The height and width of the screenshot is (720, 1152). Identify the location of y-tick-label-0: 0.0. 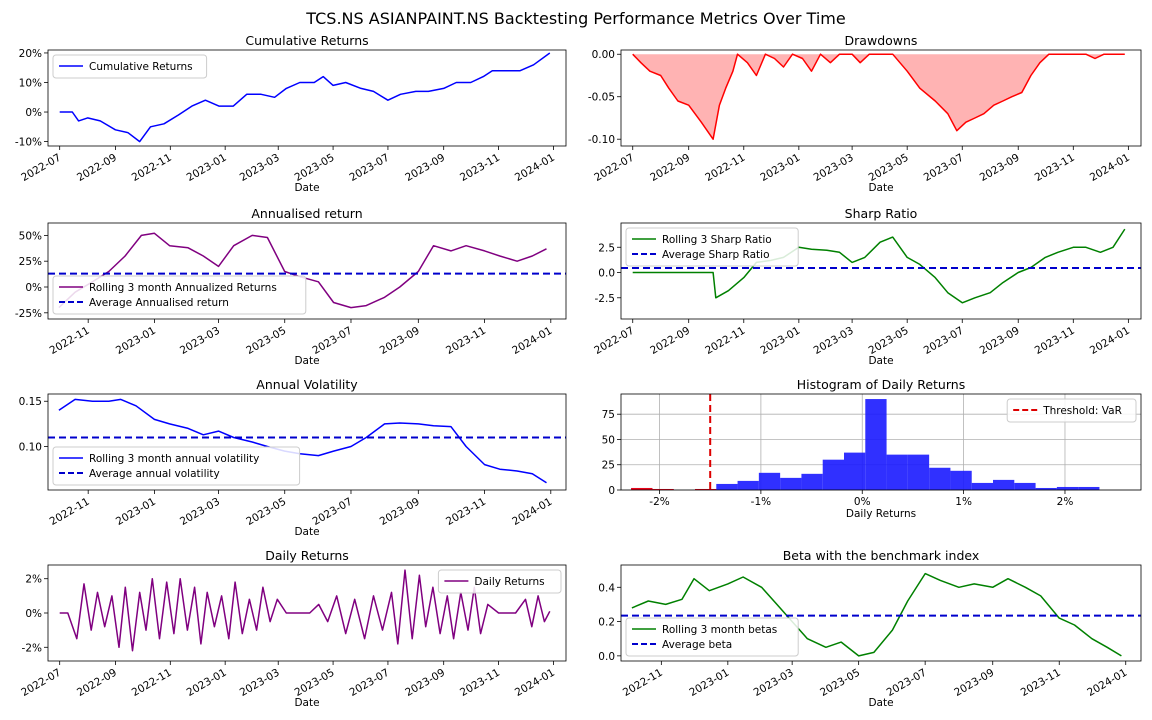
(606, 657).